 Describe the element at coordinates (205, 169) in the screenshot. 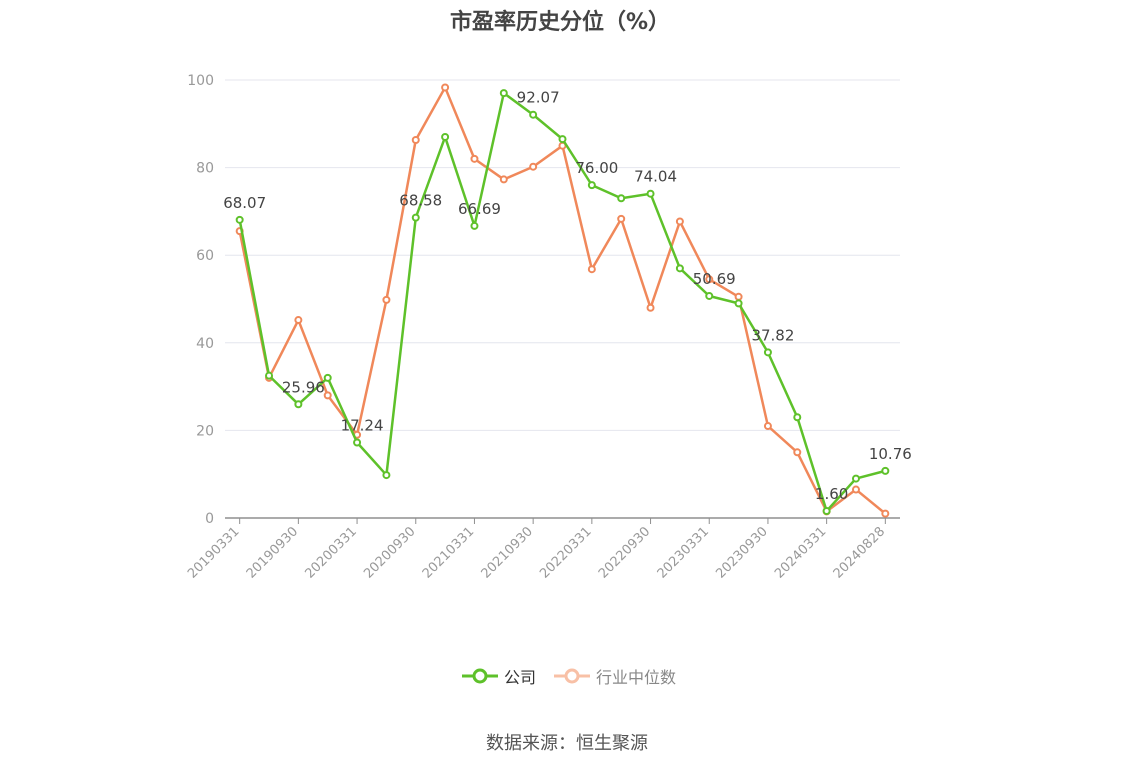

I see `y-tick-label: 80` at that location.